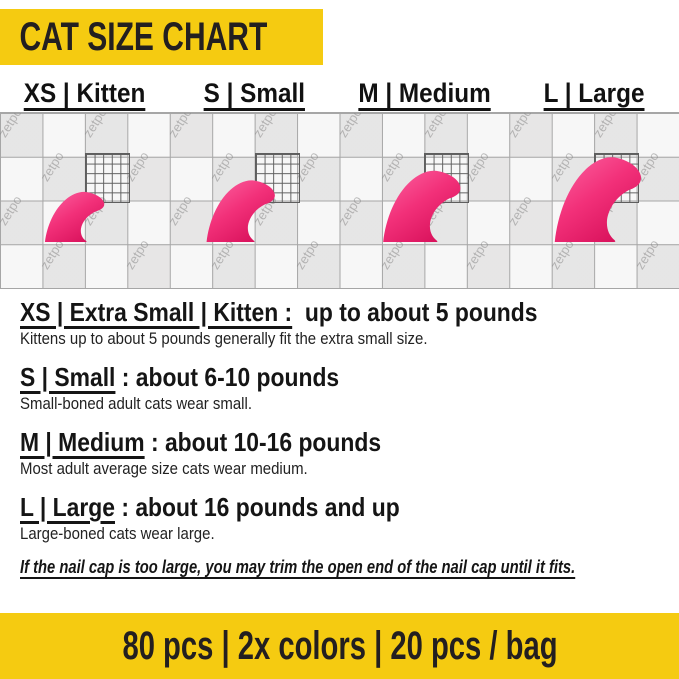 Image resolution: width=679 pixels, height=679 pixels. I want to click on package-stats: 80 pcs | 2x colors | 20 pcs / bag, so click(339, 645).